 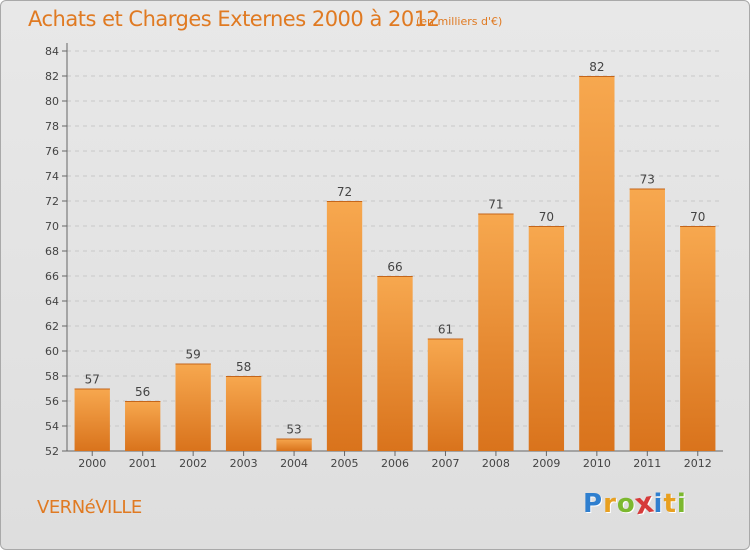 I want to click on data-label: 57, so click(x=92, y=380).